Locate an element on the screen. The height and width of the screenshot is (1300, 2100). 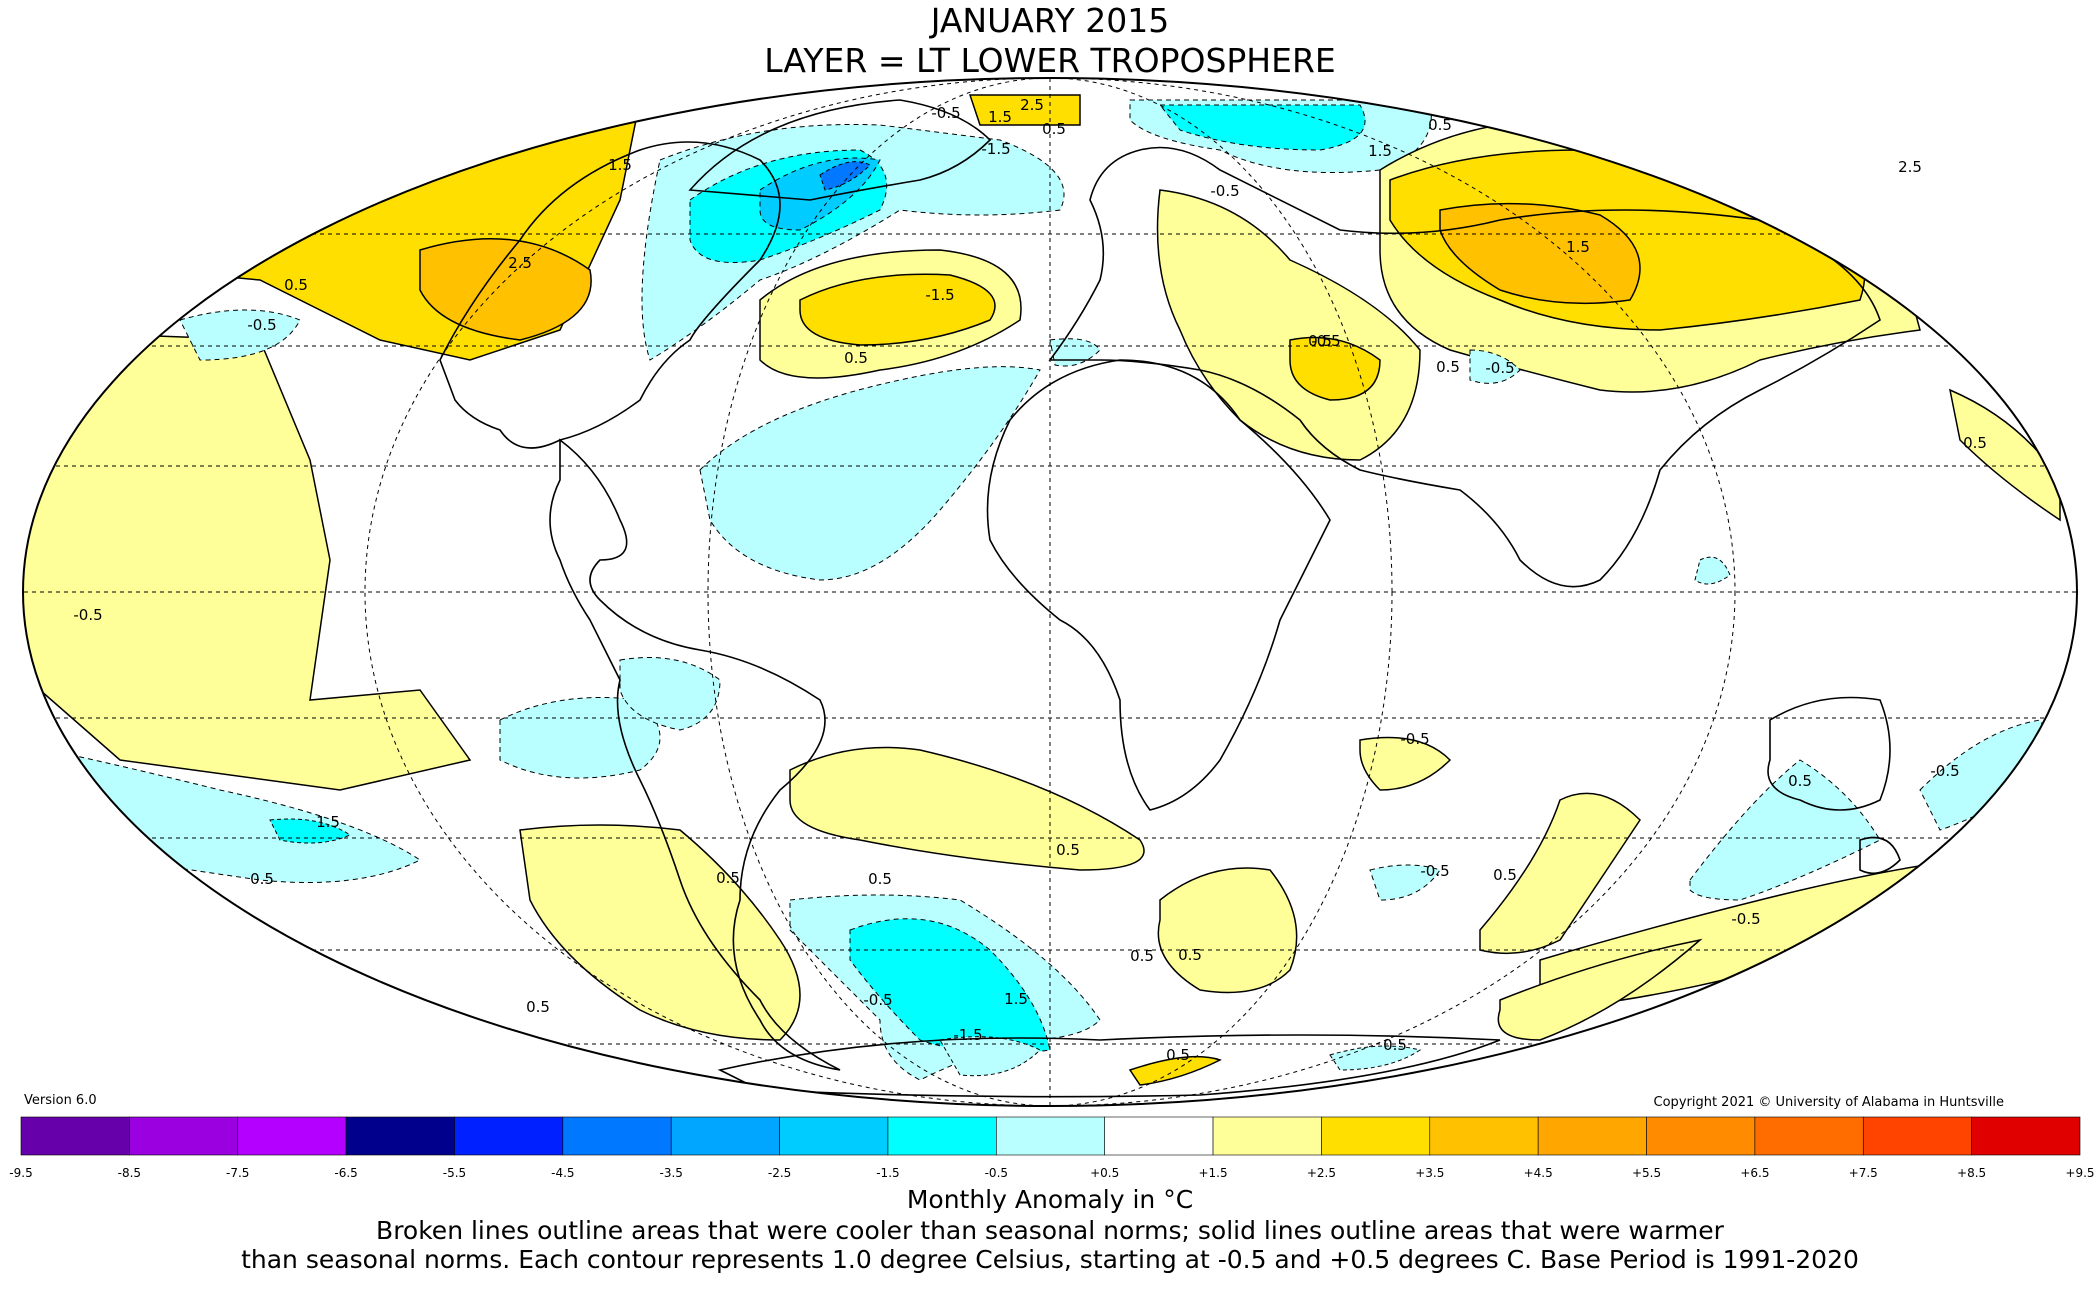
colorbar-tick-label: -1.5 is located at coordinates (888, 1173).